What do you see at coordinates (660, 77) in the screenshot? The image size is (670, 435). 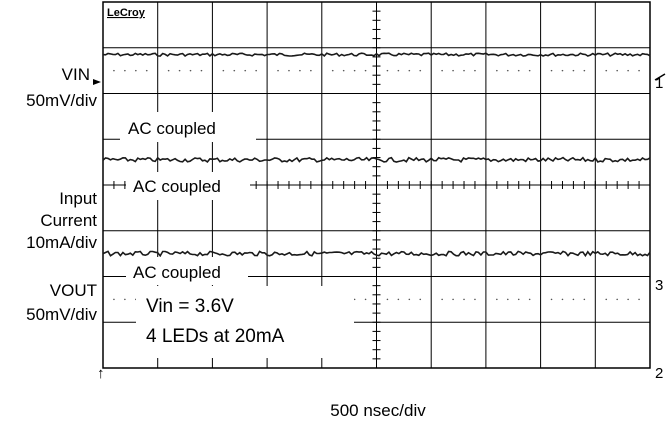 I see `channel-1-pointer-icon` at bounding box center [660, 77].